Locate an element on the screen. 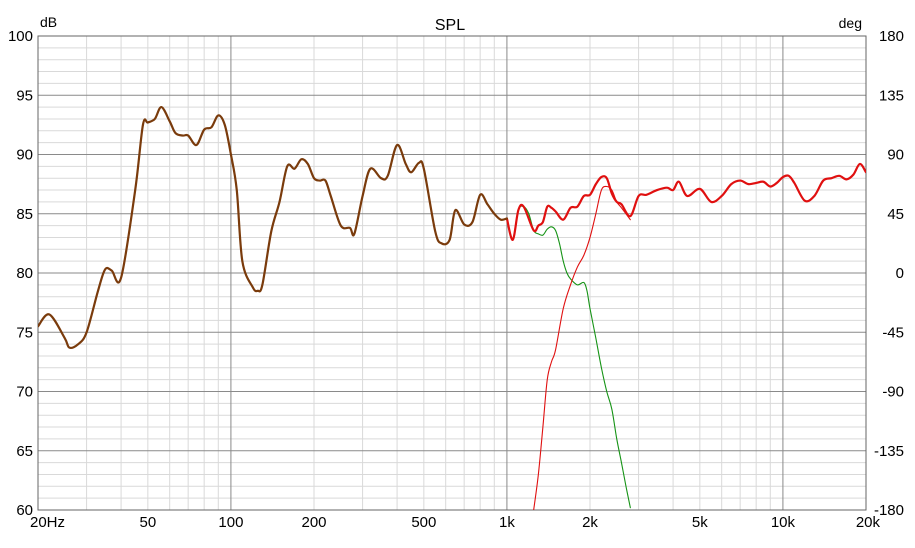  tweeter-response-line is located at coordinates (685, 201).